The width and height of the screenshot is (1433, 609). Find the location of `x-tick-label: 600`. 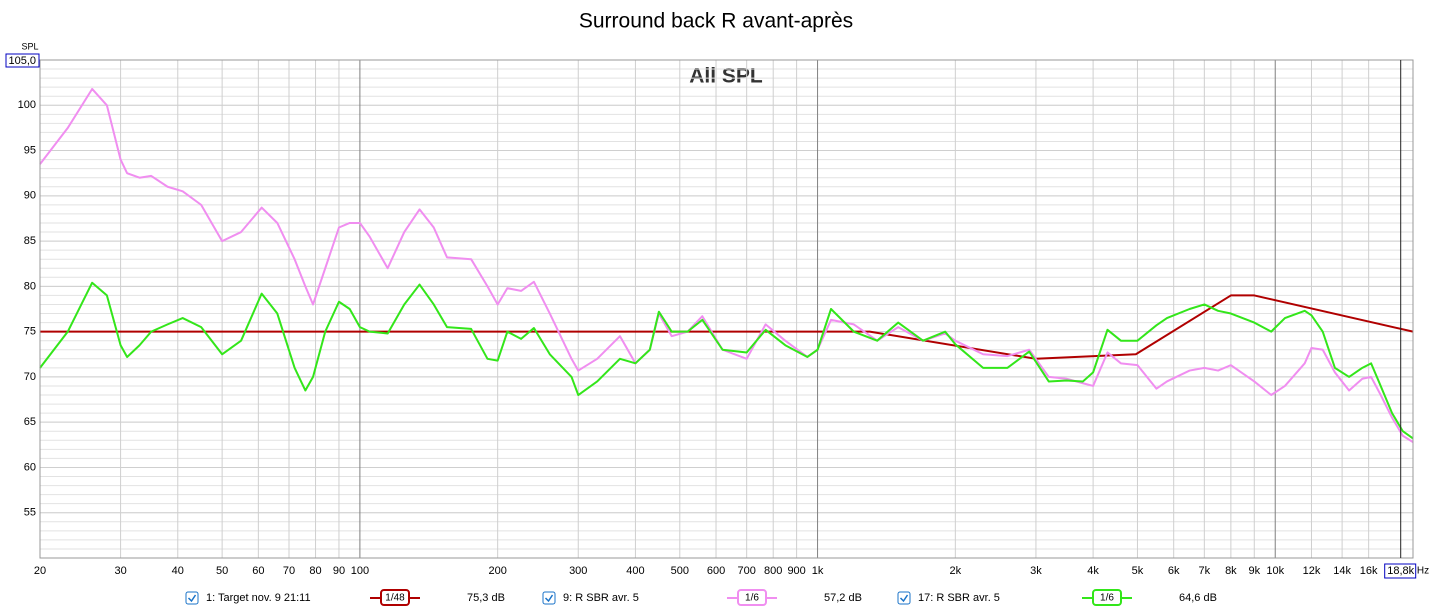

x-tick-label: 600 is located at coordinates (716, 571).